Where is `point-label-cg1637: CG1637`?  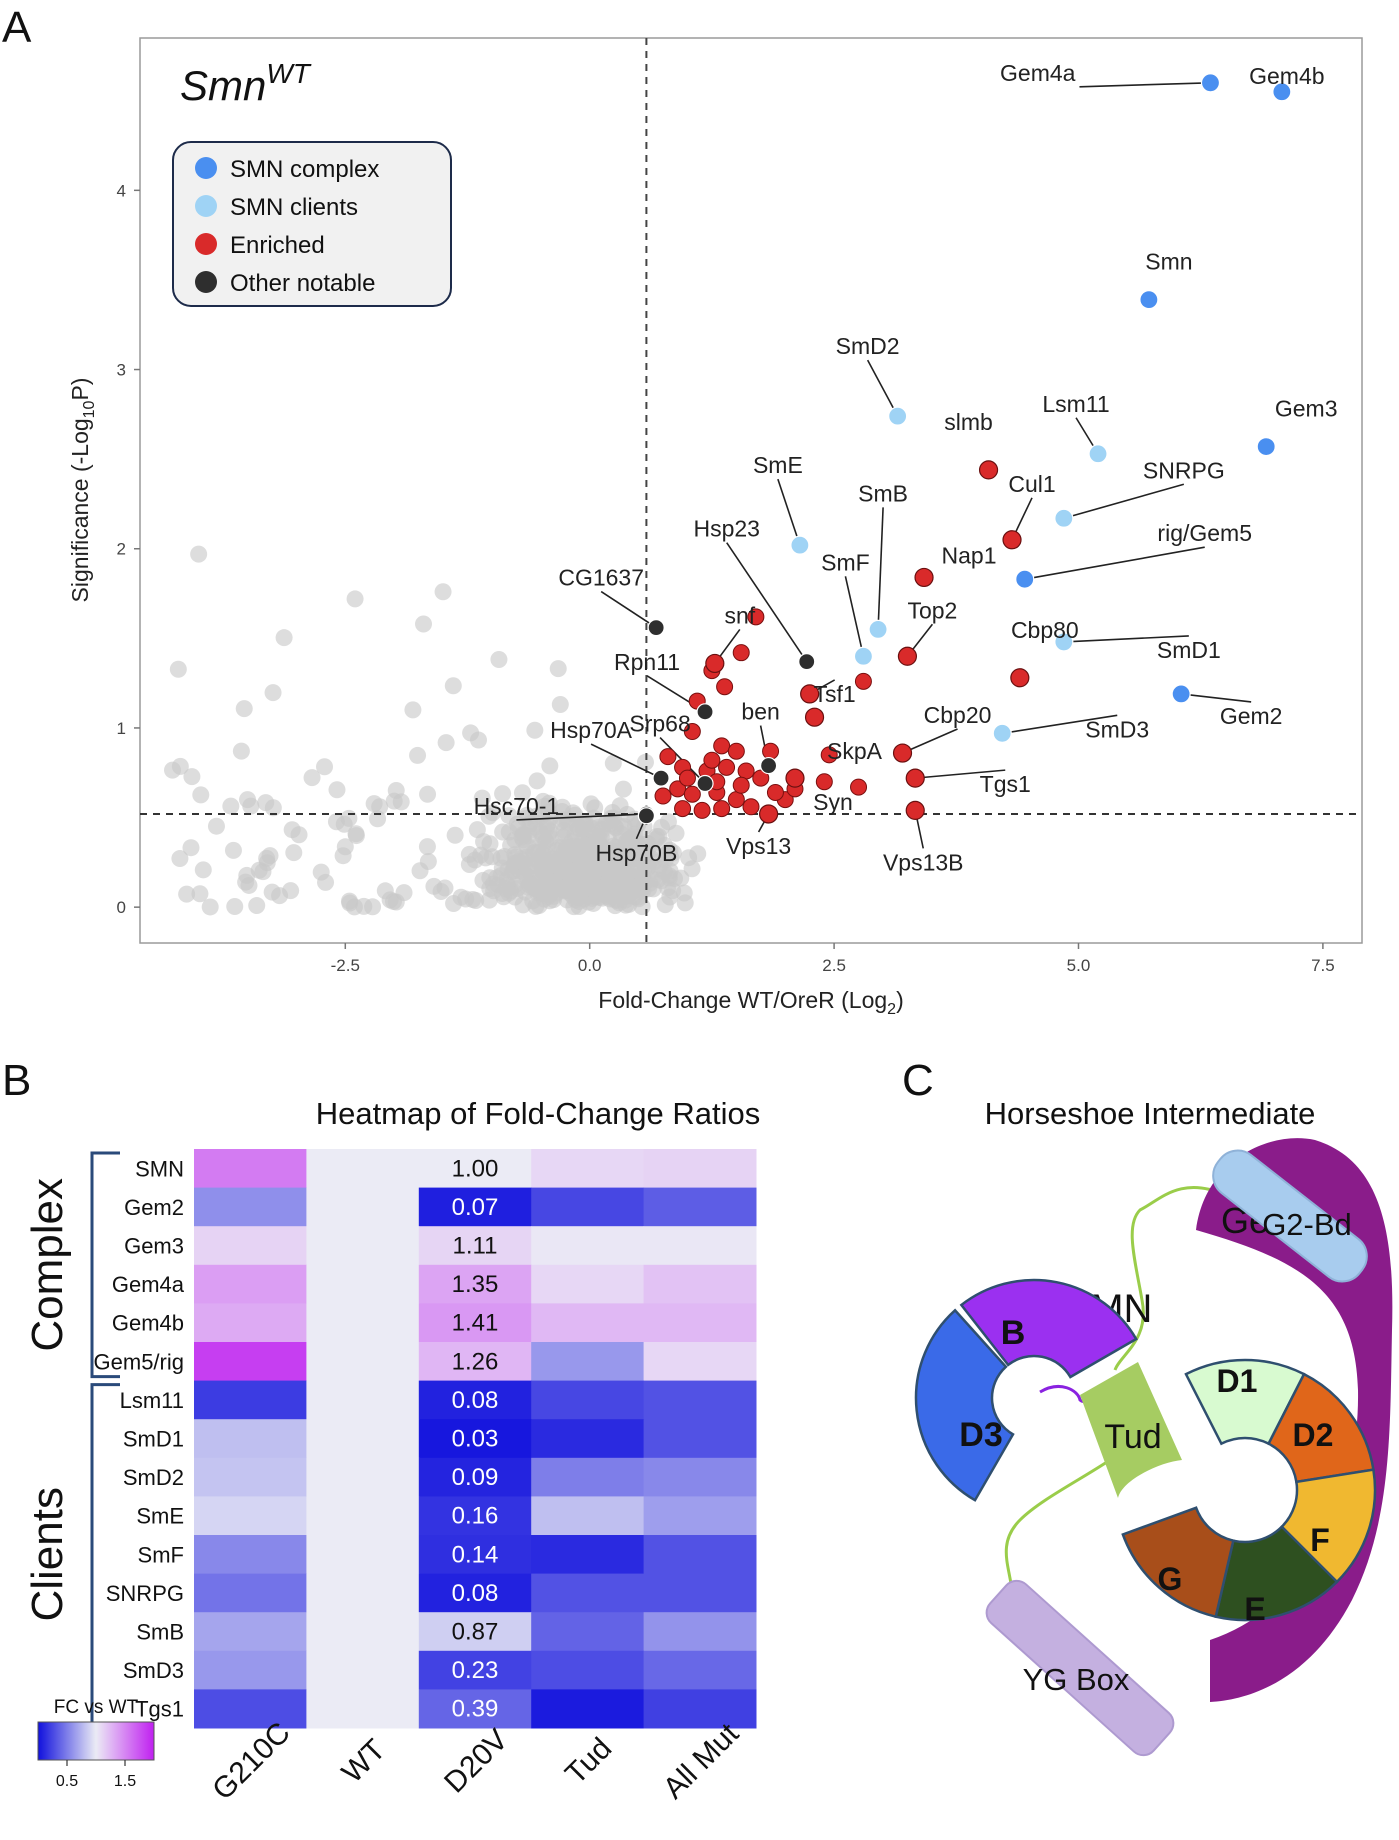 point-label-cg1637: CG1637 is located at coordinates (601, 578).